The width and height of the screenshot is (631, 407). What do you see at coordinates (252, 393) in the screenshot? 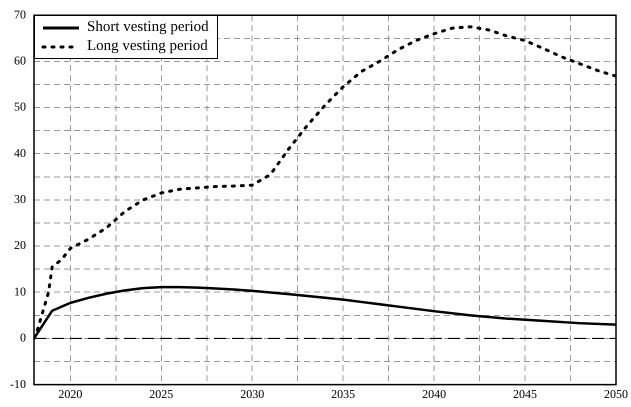
I see `x-tick-label: 2030` at bounding box center [252, 393].